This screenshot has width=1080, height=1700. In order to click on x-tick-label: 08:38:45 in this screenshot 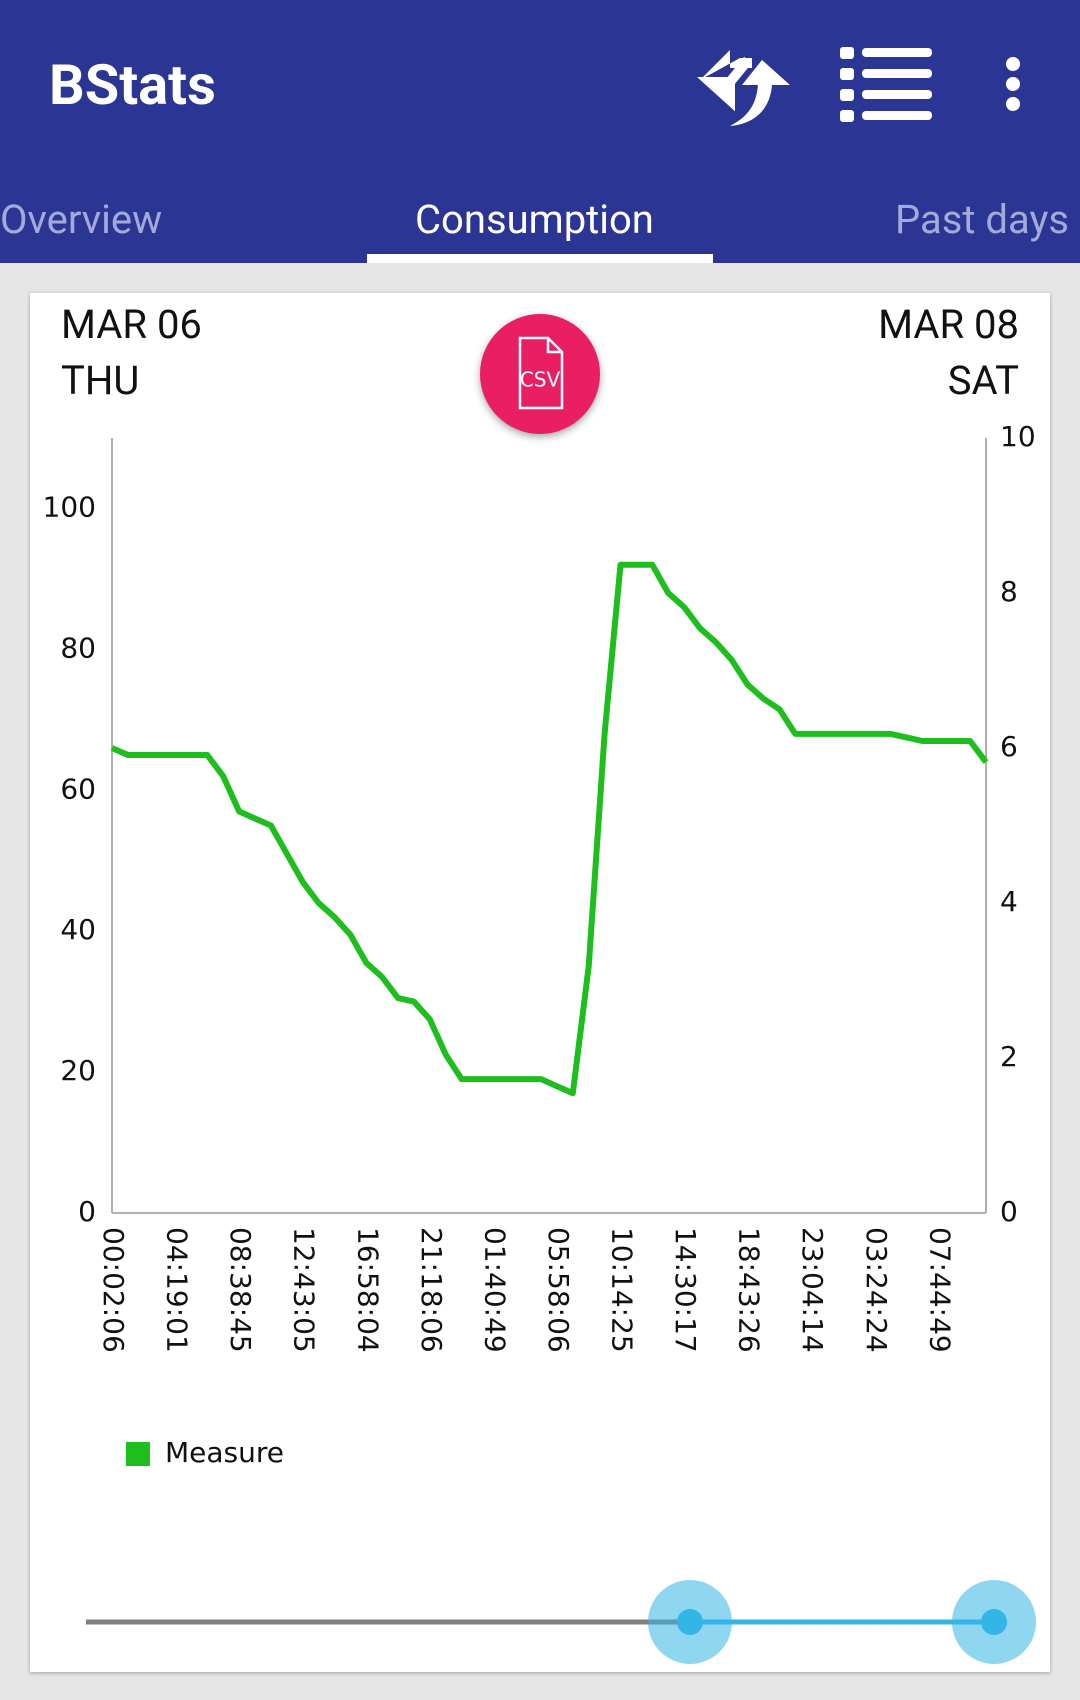, I will do `click(240, 1290)`.